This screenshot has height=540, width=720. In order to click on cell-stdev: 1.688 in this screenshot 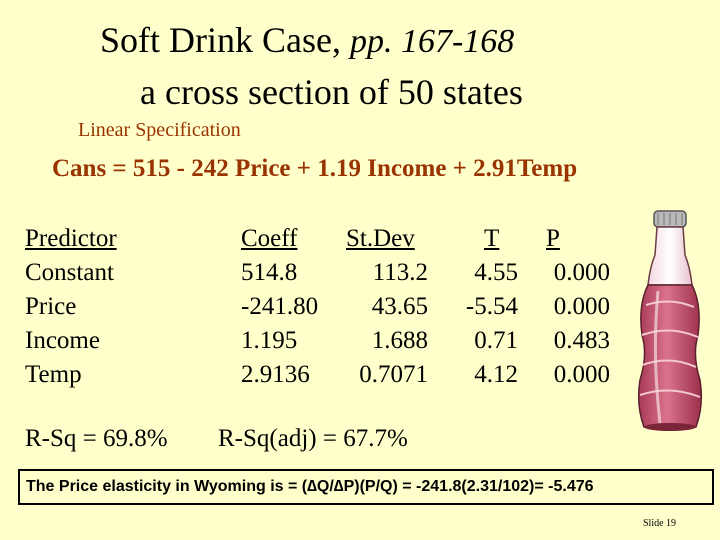, I will do `click(399, 340)`.